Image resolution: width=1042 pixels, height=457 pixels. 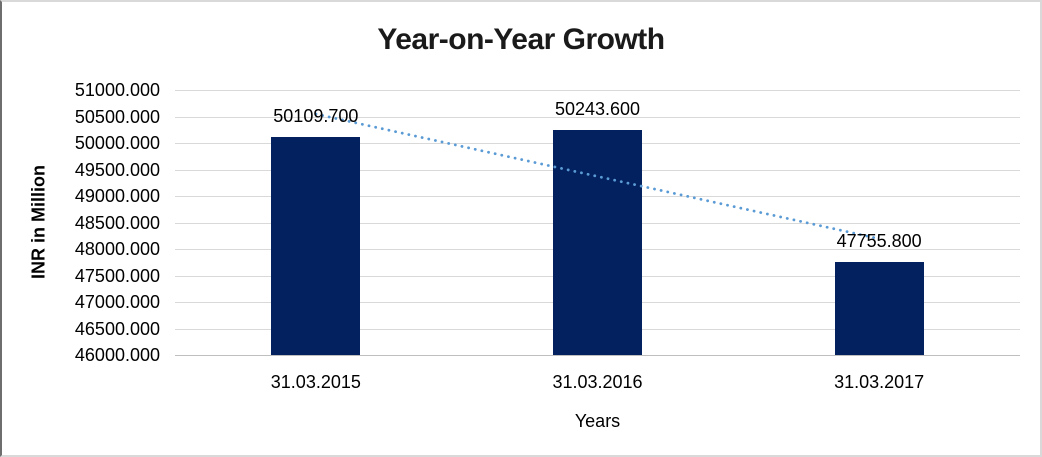 What do you see at coordinates (597, 421) in the screenshot?
I see `x-axis-title: Years` at bounding box center [597, 421].